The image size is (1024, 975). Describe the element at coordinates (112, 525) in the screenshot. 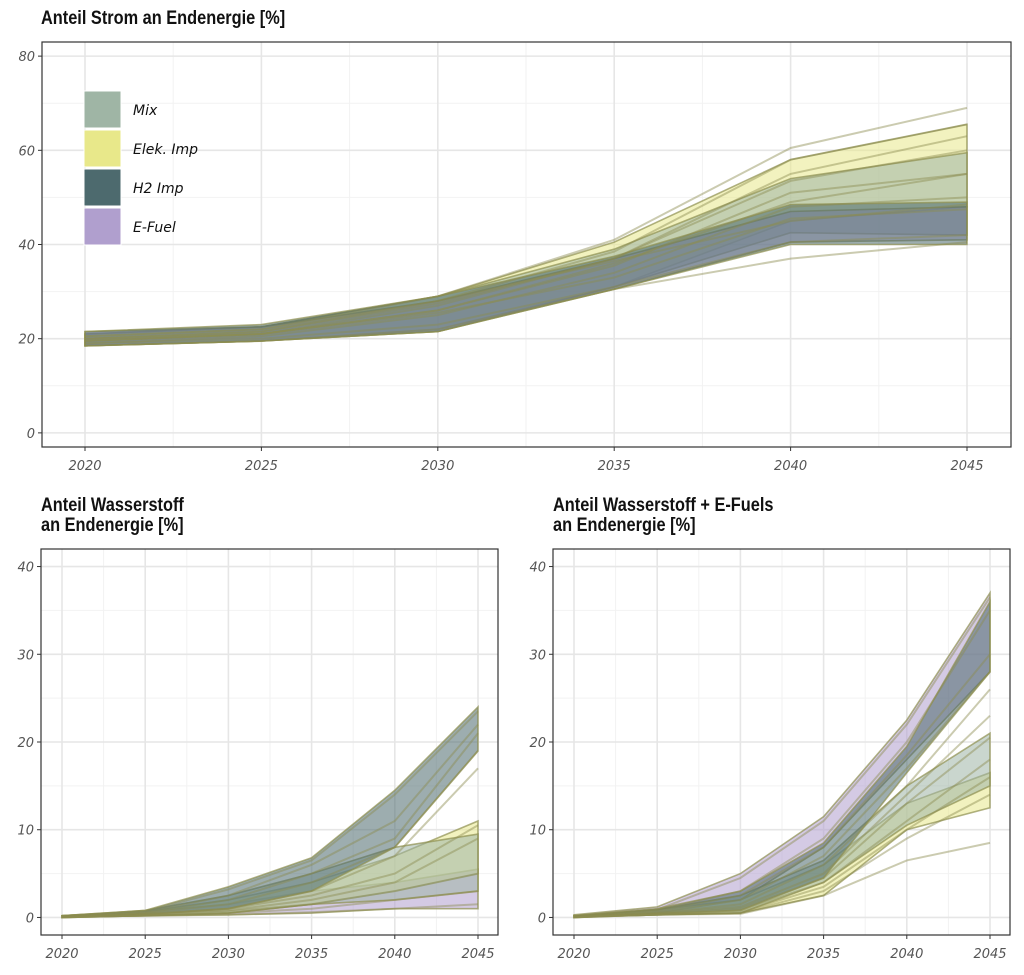

I see `chart-title-wasserstoff-line: an Endenergie [%]` at that location.